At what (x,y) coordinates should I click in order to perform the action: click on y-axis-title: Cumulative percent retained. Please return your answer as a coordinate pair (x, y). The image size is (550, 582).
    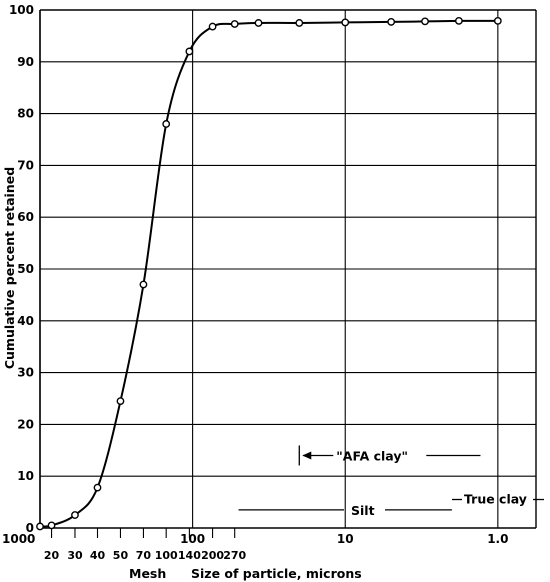
    Looking at the image, I should click on (9, 268).